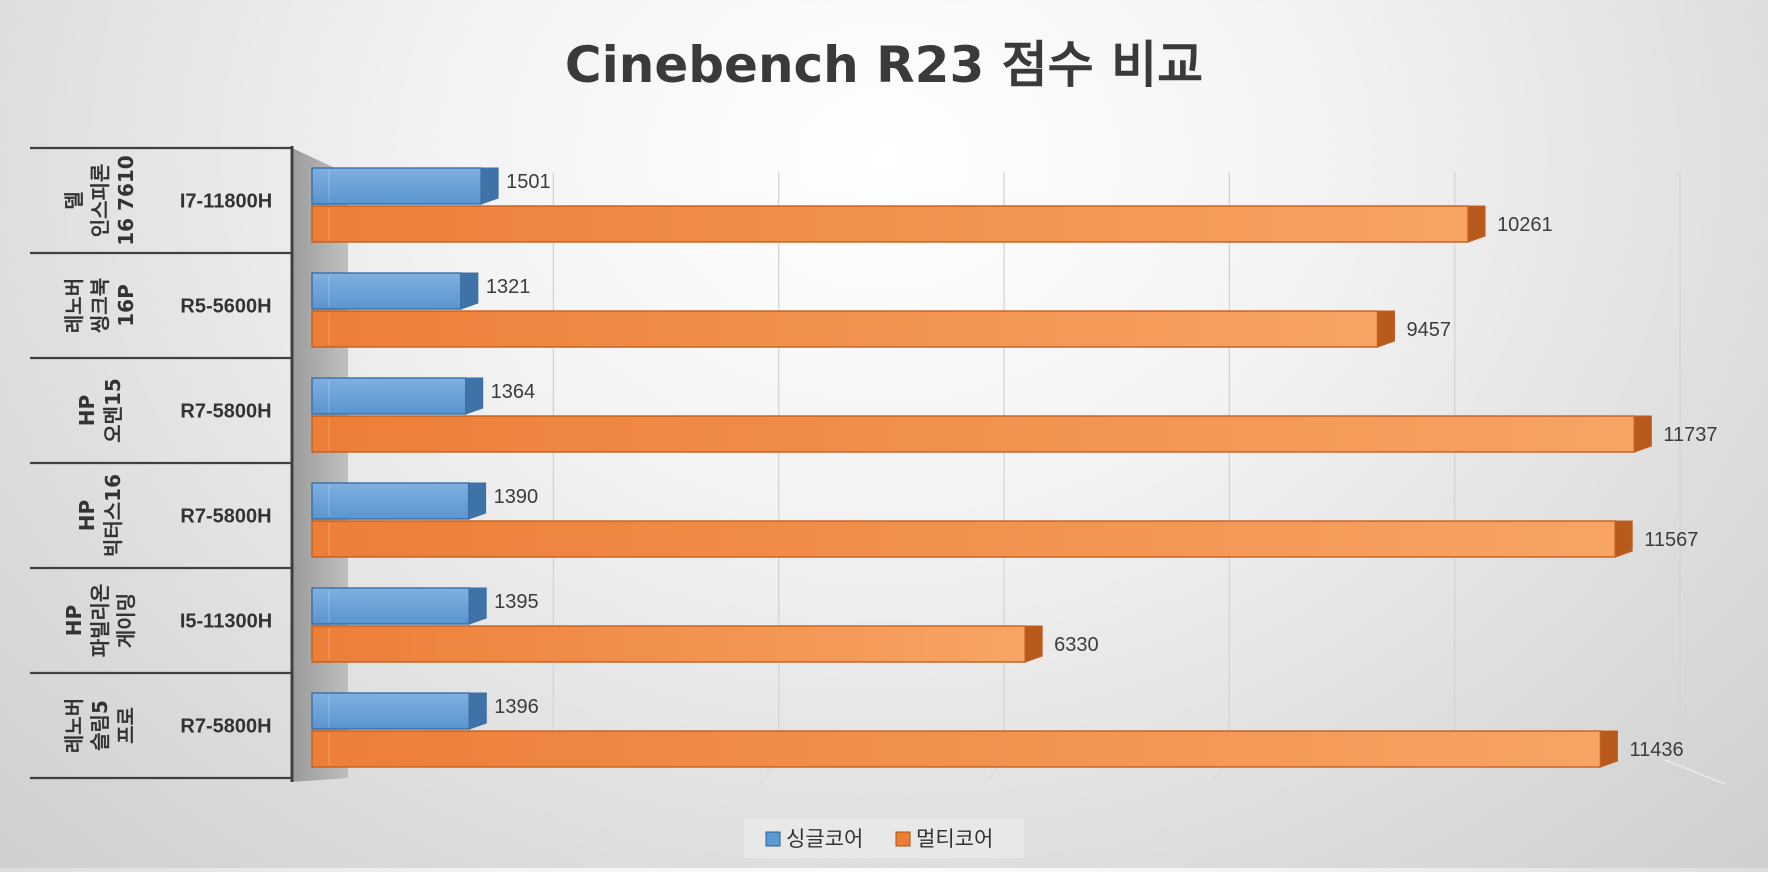 The image size is (1768, 872). Describe the element at coordinates (126, 305) in the screenshot. I see `category-group-line: 16P` at that location.